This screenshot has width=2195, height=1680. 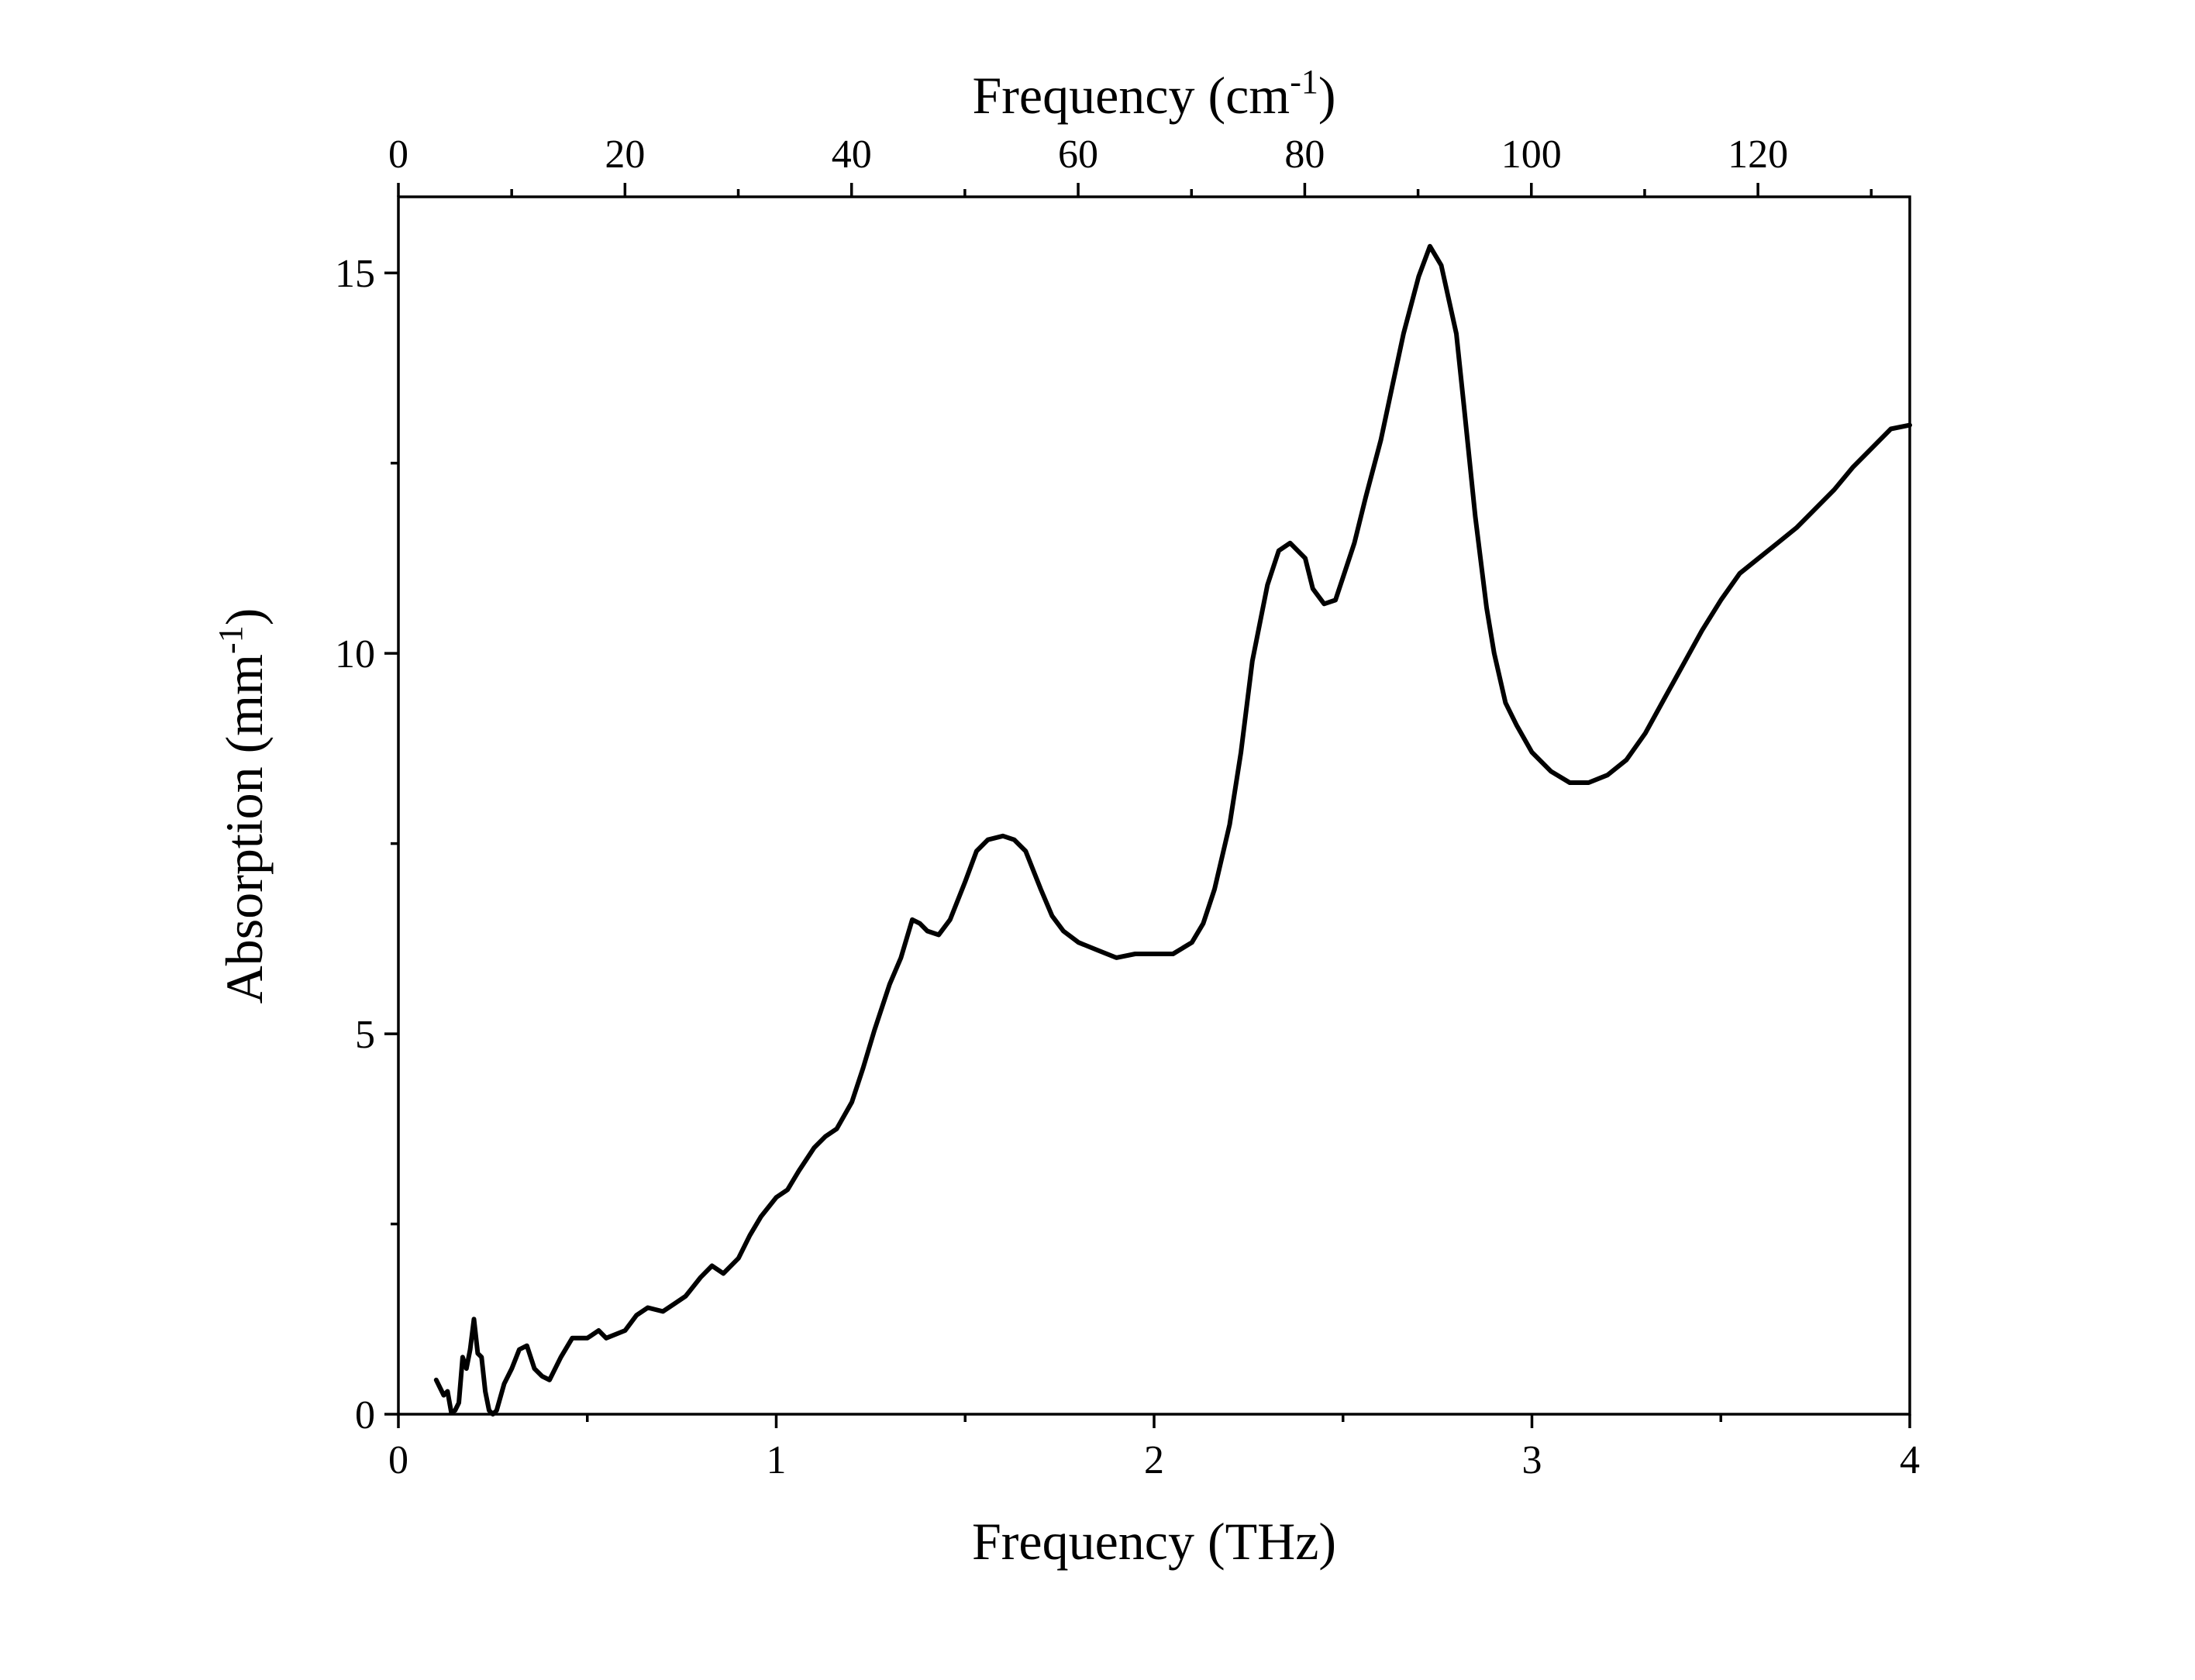 What do you see at coordinates (1758, 155) in the screenshot?
I see `x2-tick-label: 120` at bounding box center [1758, 155].